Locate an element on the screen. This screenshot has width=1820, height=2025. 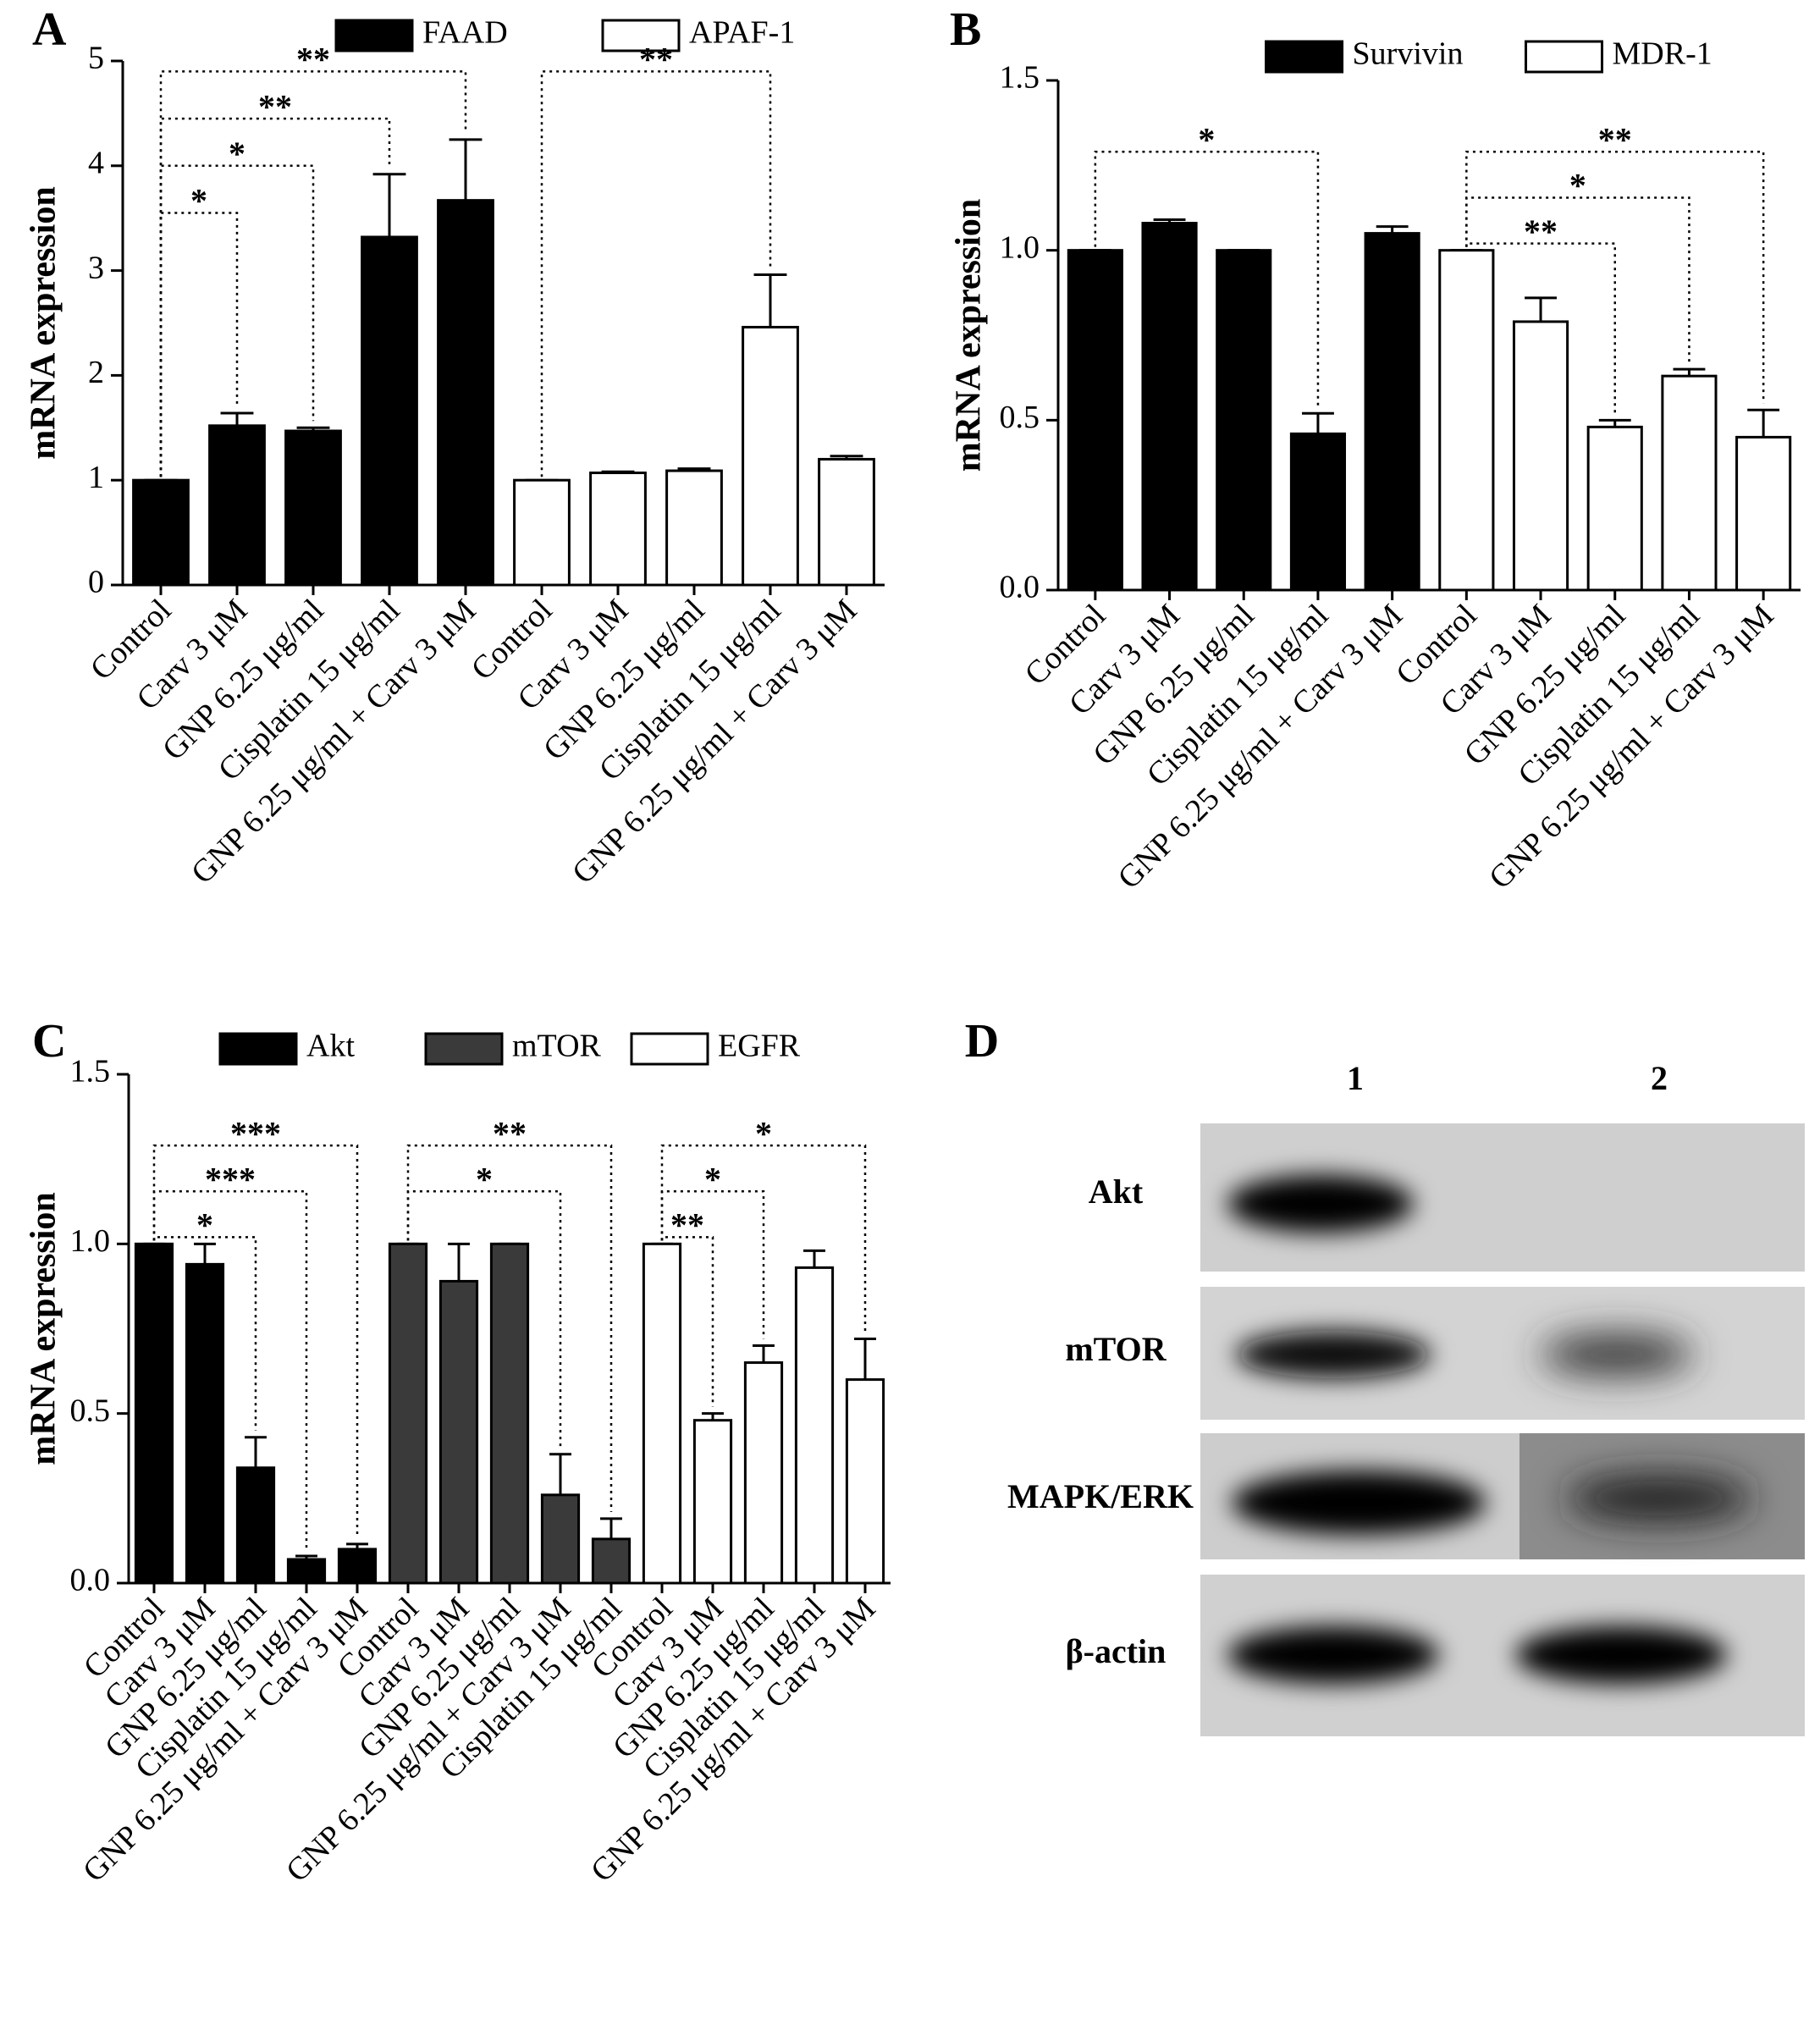
y-tick-label: 0 is located at coordinates (96, 583).